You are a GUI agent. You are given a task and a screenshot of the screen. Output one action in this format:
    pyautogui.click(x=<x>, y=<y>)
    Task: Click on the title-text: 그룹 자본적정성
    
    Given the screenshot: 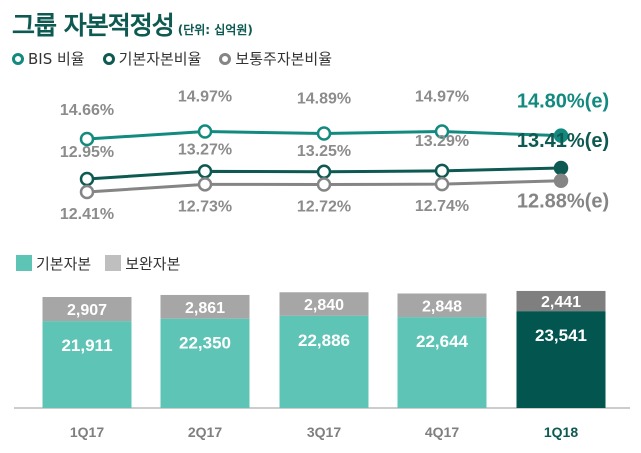 What is the action you would take?
    pyautogui.click(x=93, y=25)
    